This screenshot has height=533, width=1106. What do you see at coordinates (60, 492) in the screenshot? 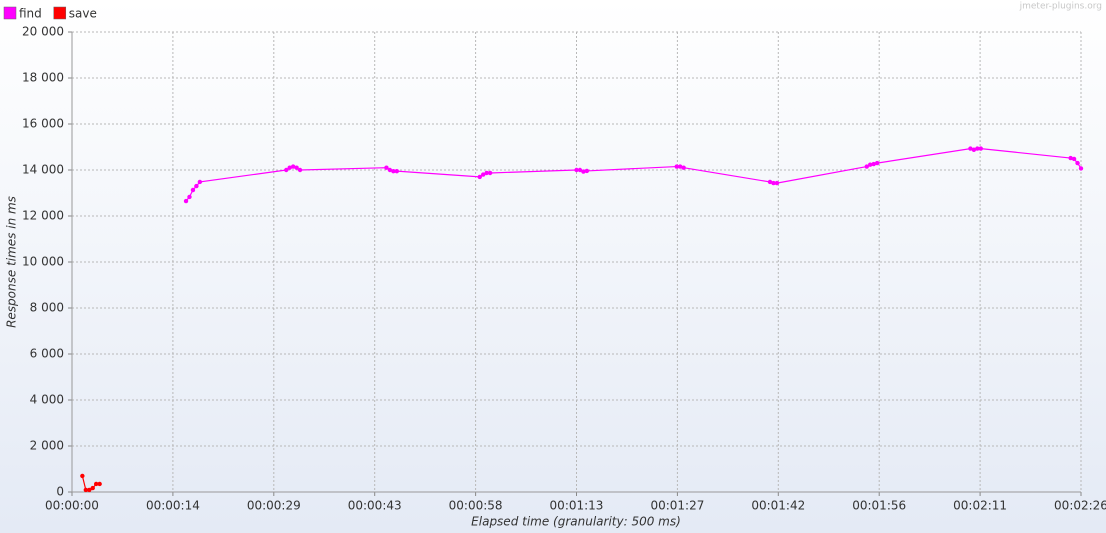
I see `y-tick-label: 0` at bounding box center [60, 492].